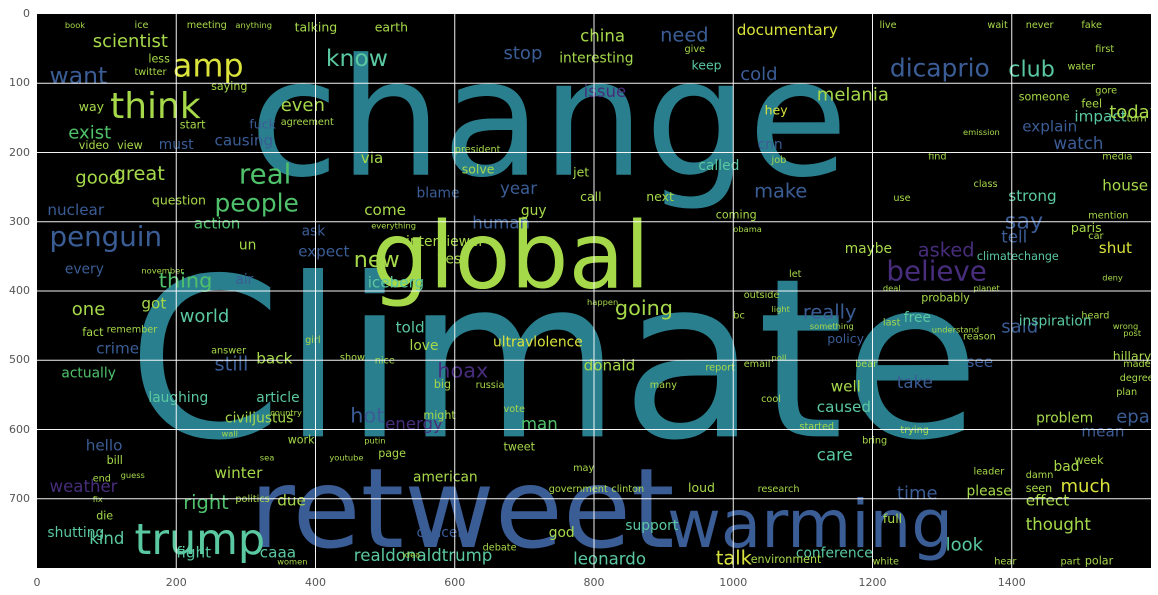 Image resolution: width=1158 pixels, height=595 pixels. What do you see at coordinates (252, 499) in the screenshot?
I see `word-politics: politics` at bounding box center [252, 499].